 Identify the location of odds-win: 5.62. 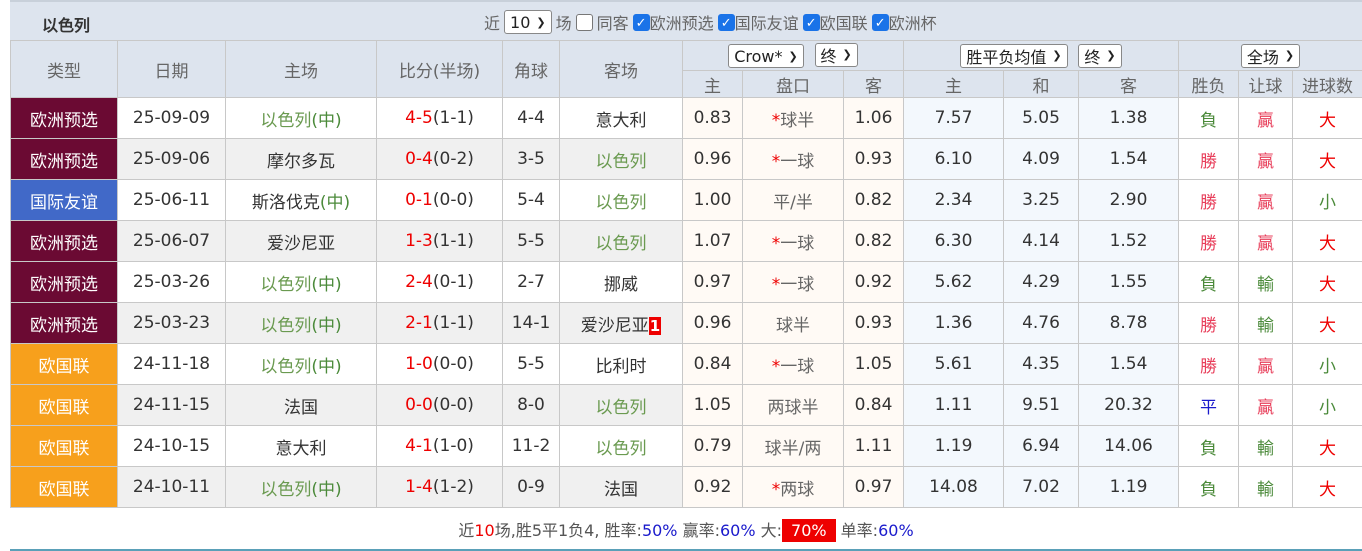
(954, 282).